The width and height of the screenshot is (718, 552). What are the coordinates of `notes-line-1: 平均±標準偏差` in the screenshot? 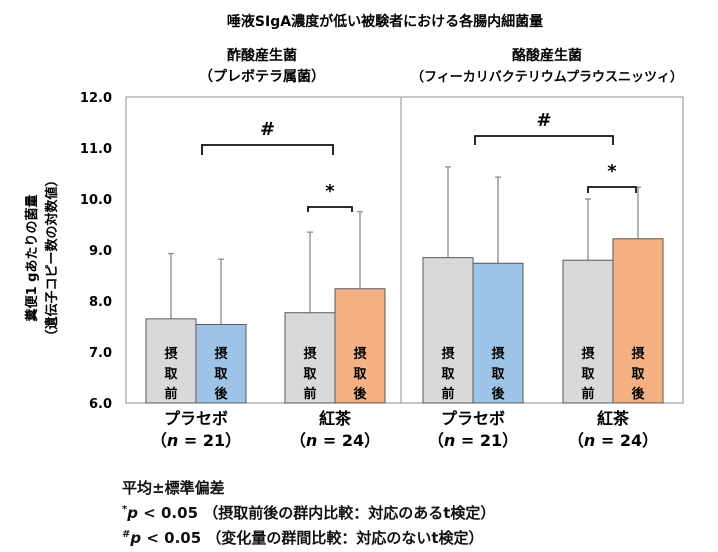 It's located at (173, 488).